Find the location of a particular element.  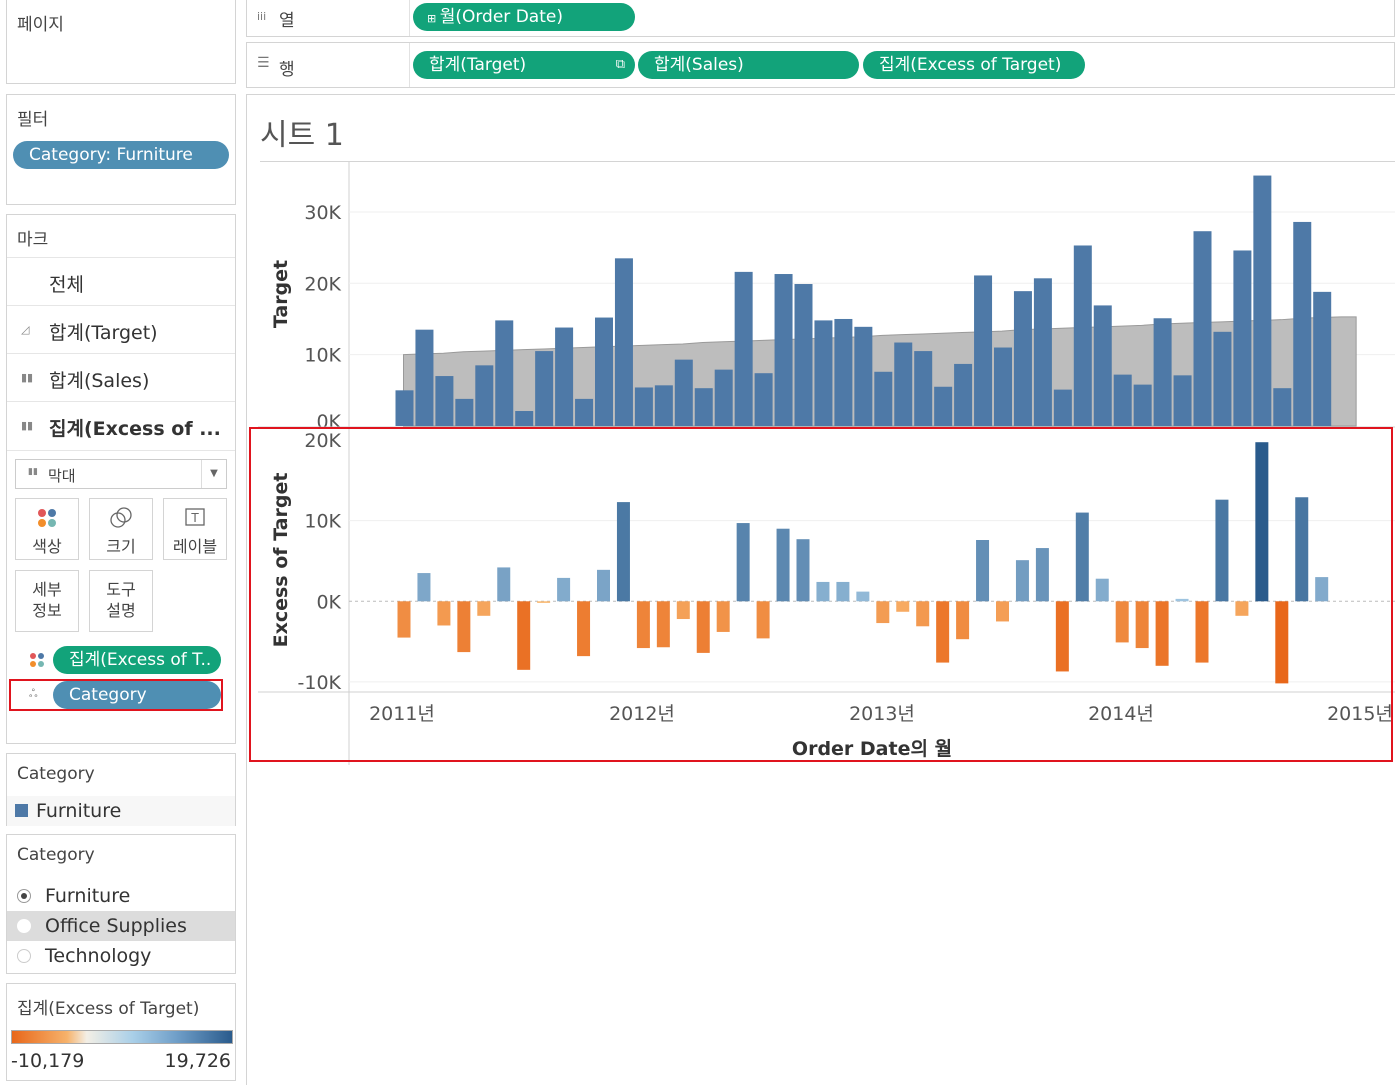

mark-type-label: 막대 is located at coordinates (62, 476).